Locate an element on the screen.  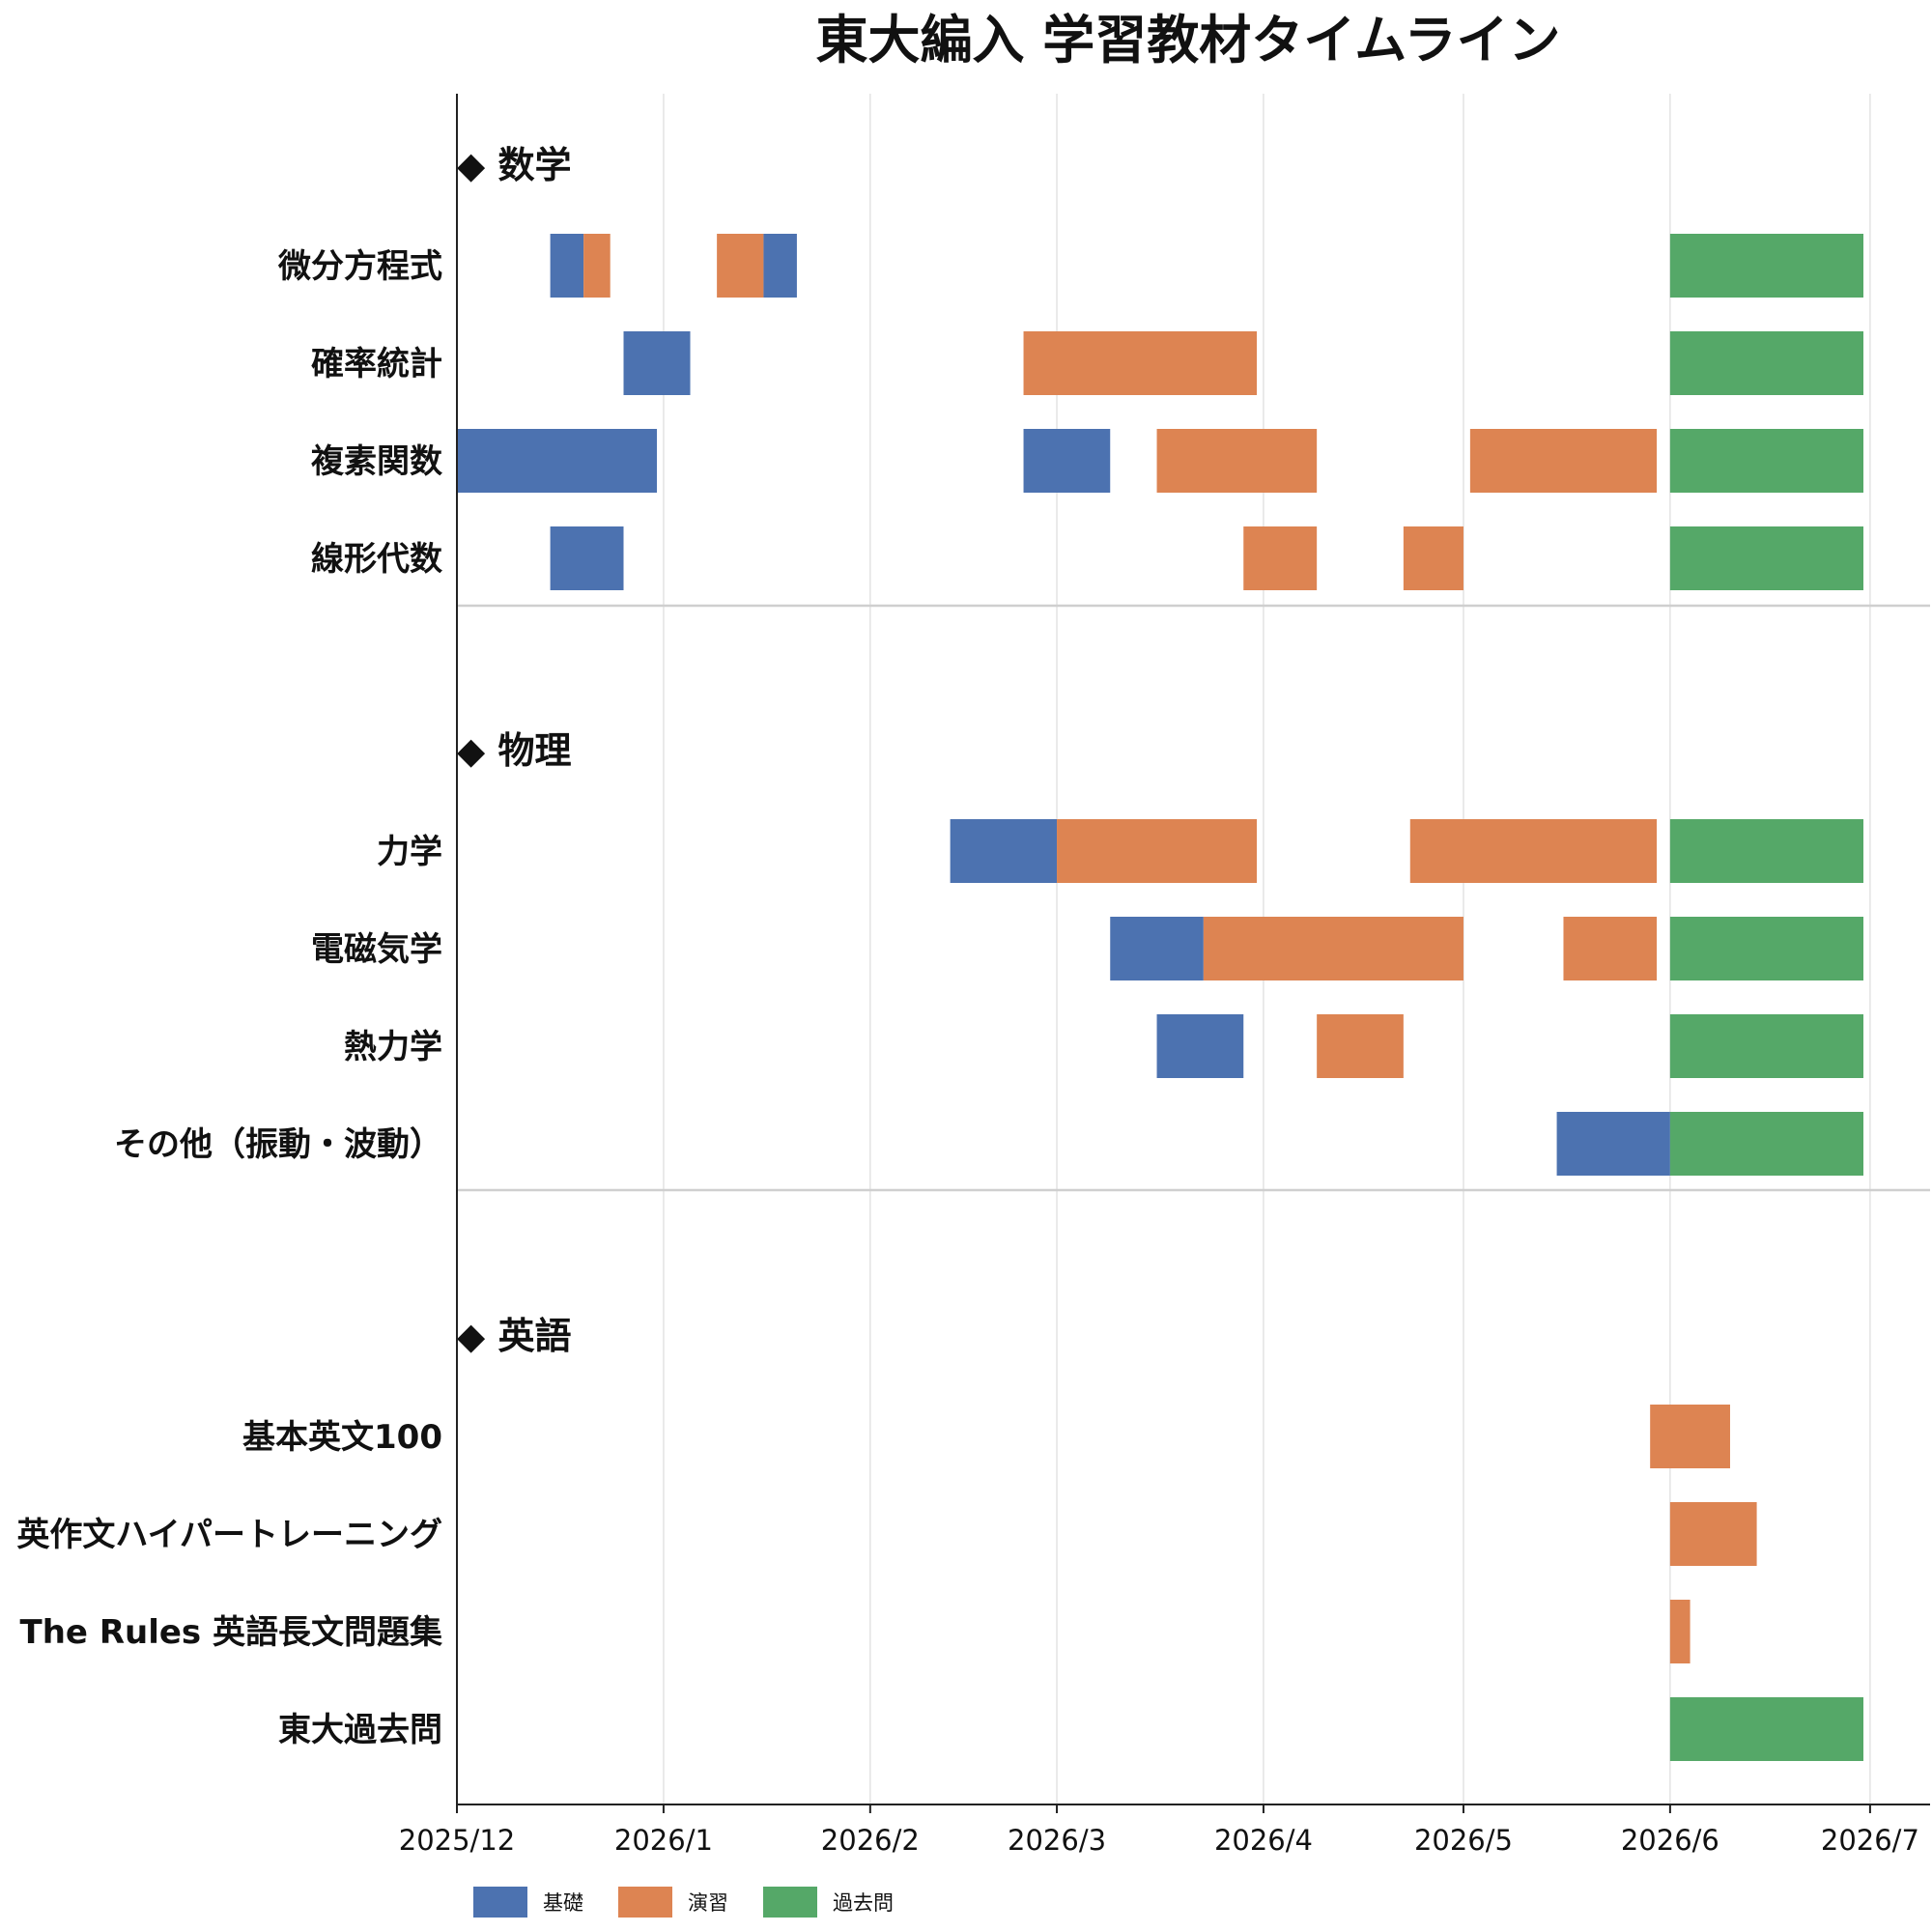
group-label: ◆ 英語 is located at coordinates (514, 1336).